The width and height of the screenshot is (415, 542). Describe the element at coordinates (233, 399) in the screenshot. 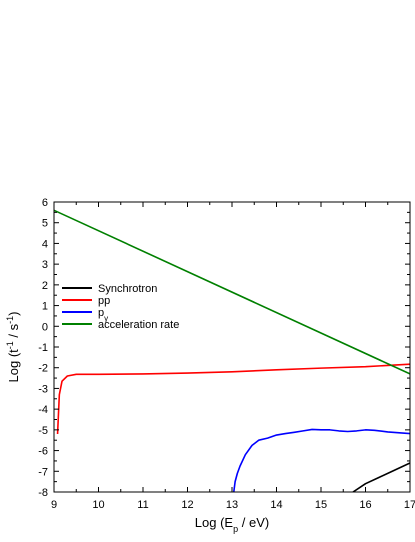

I see `series-line-pp` at that location.